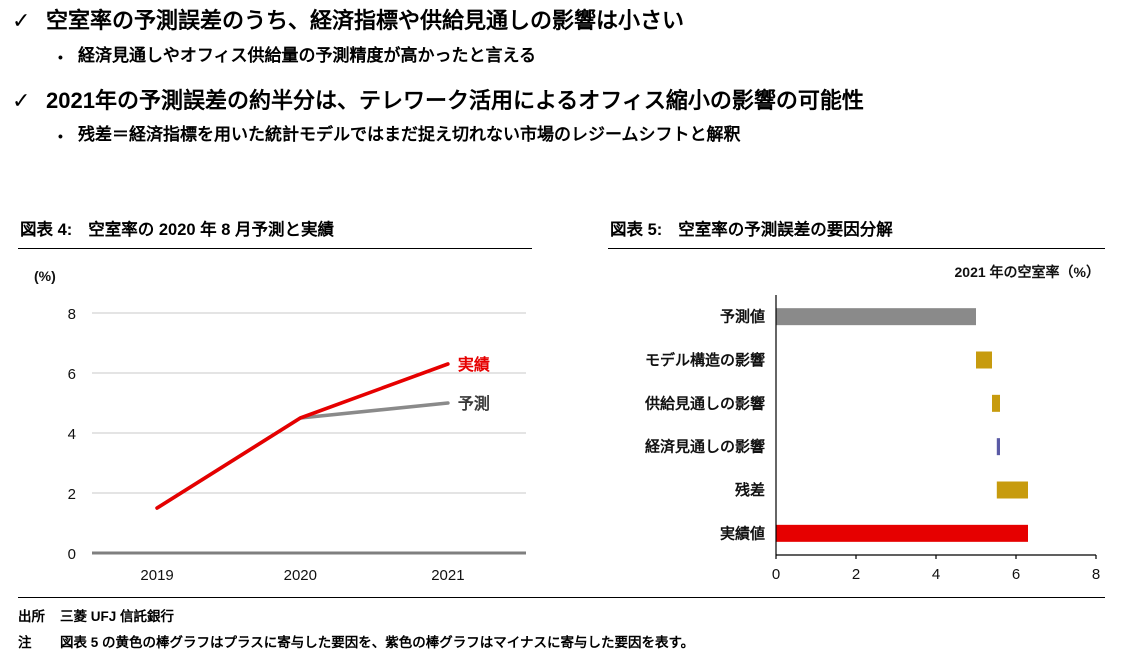  Describe the element at coordinates (300, 575) in the screenshot. I see `svg-text: 2020` at that location.